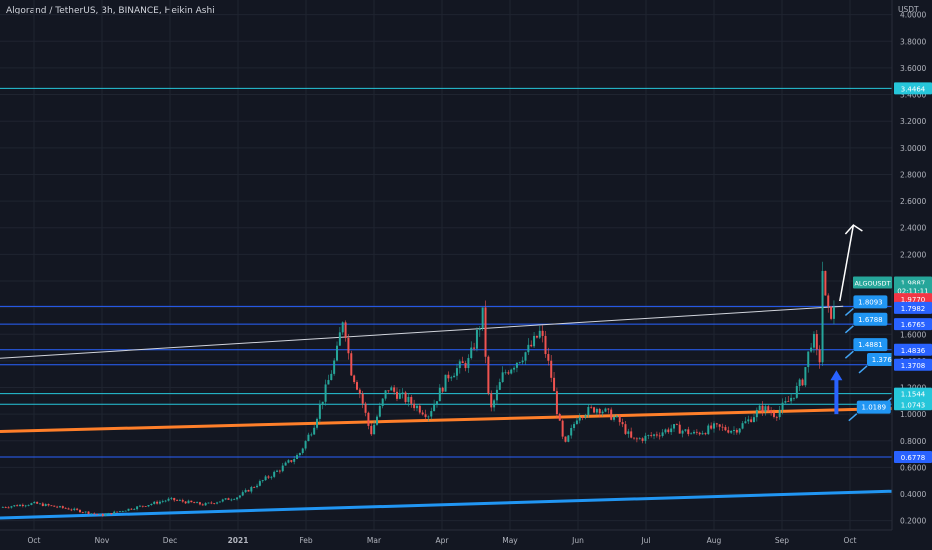 This screenshot has width=932, height=550. Describe the element at coordinates (870, 302) in the screenshot. I see `callout-label: 1.8093` at that location.